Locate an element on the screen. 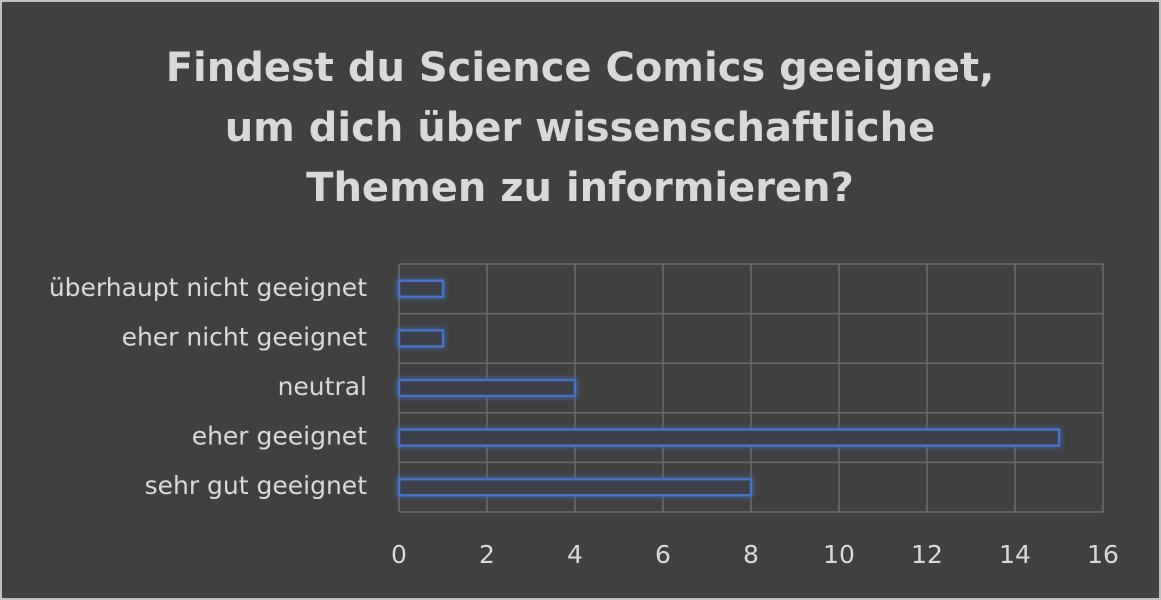 The height and width of the screenshot is (600, 1161). x-tick-label: 0 is located at coordinates (399, 554).